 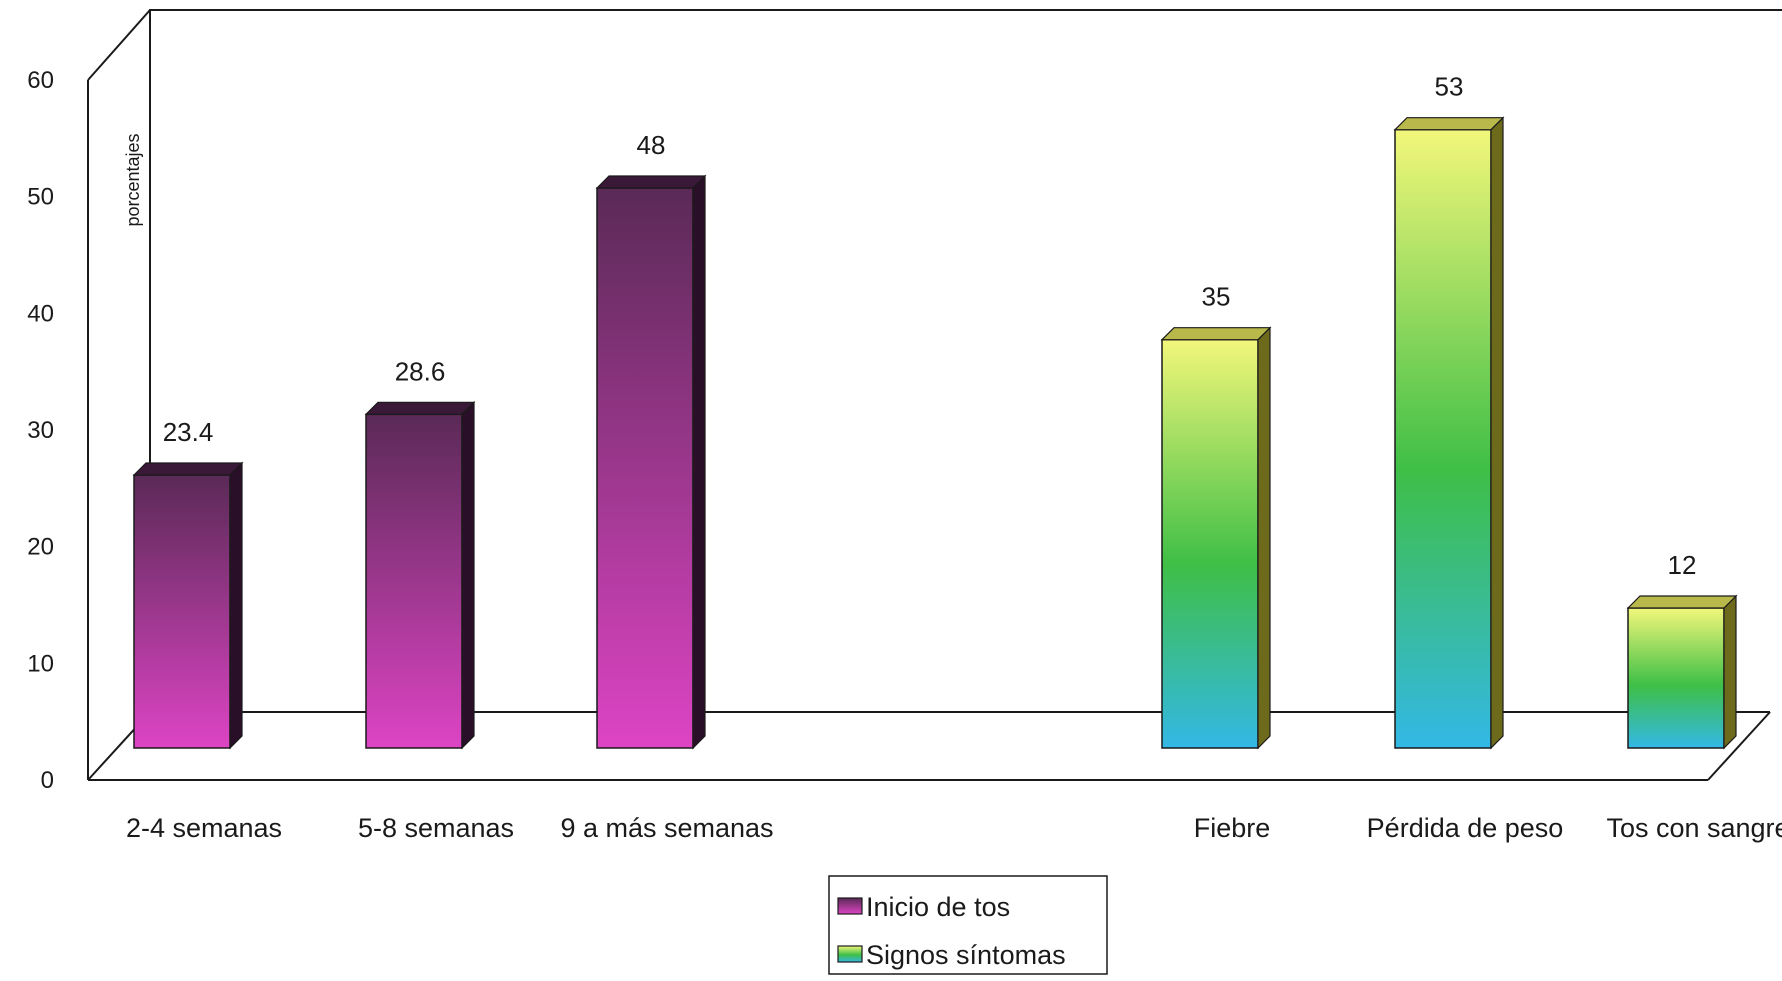 What do you see at coordinates (1210, 543) in the screenshot?
I see `bar-front-fiebre` at bounding box center [1210, 543].